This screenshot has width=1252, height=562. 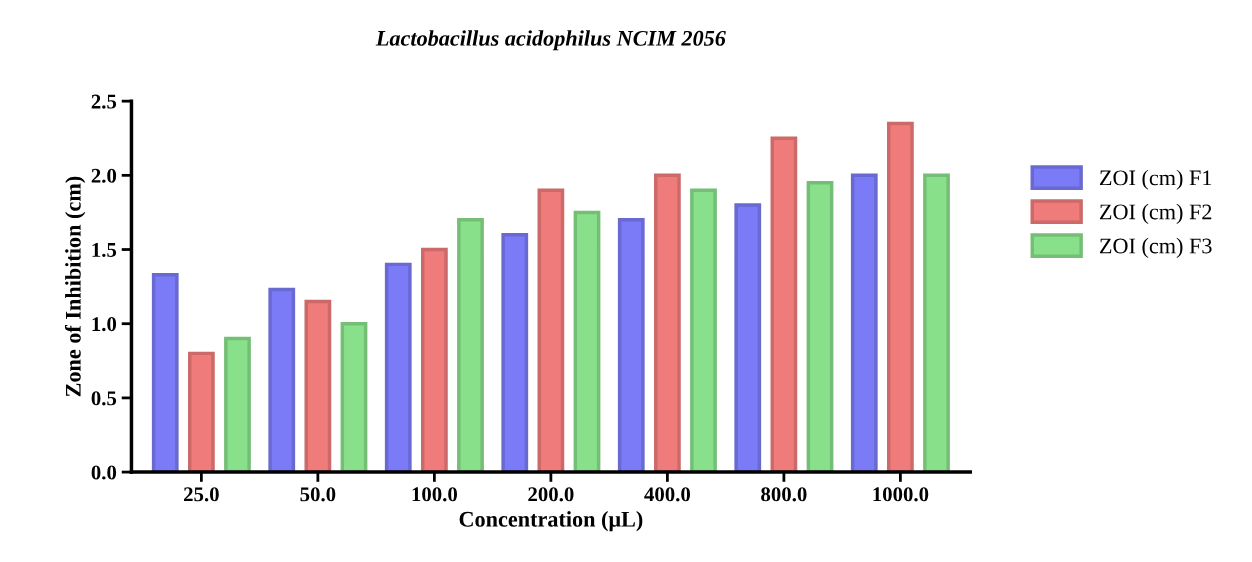 What do you see at coordinates (104, 101) in the screenshot?
I see `y-tick-label: 2.5` at bounding box center [104, 101].